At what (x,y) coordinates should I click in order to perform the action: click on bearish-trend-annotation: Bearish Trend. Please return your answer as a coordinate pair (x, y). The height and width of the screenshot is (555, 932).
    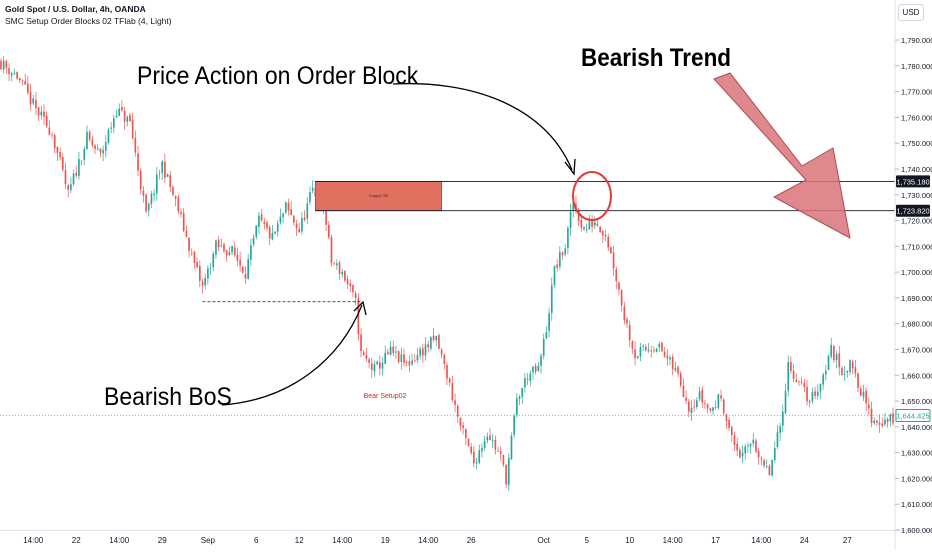
    Looking at the image, I should click on (656, 58).